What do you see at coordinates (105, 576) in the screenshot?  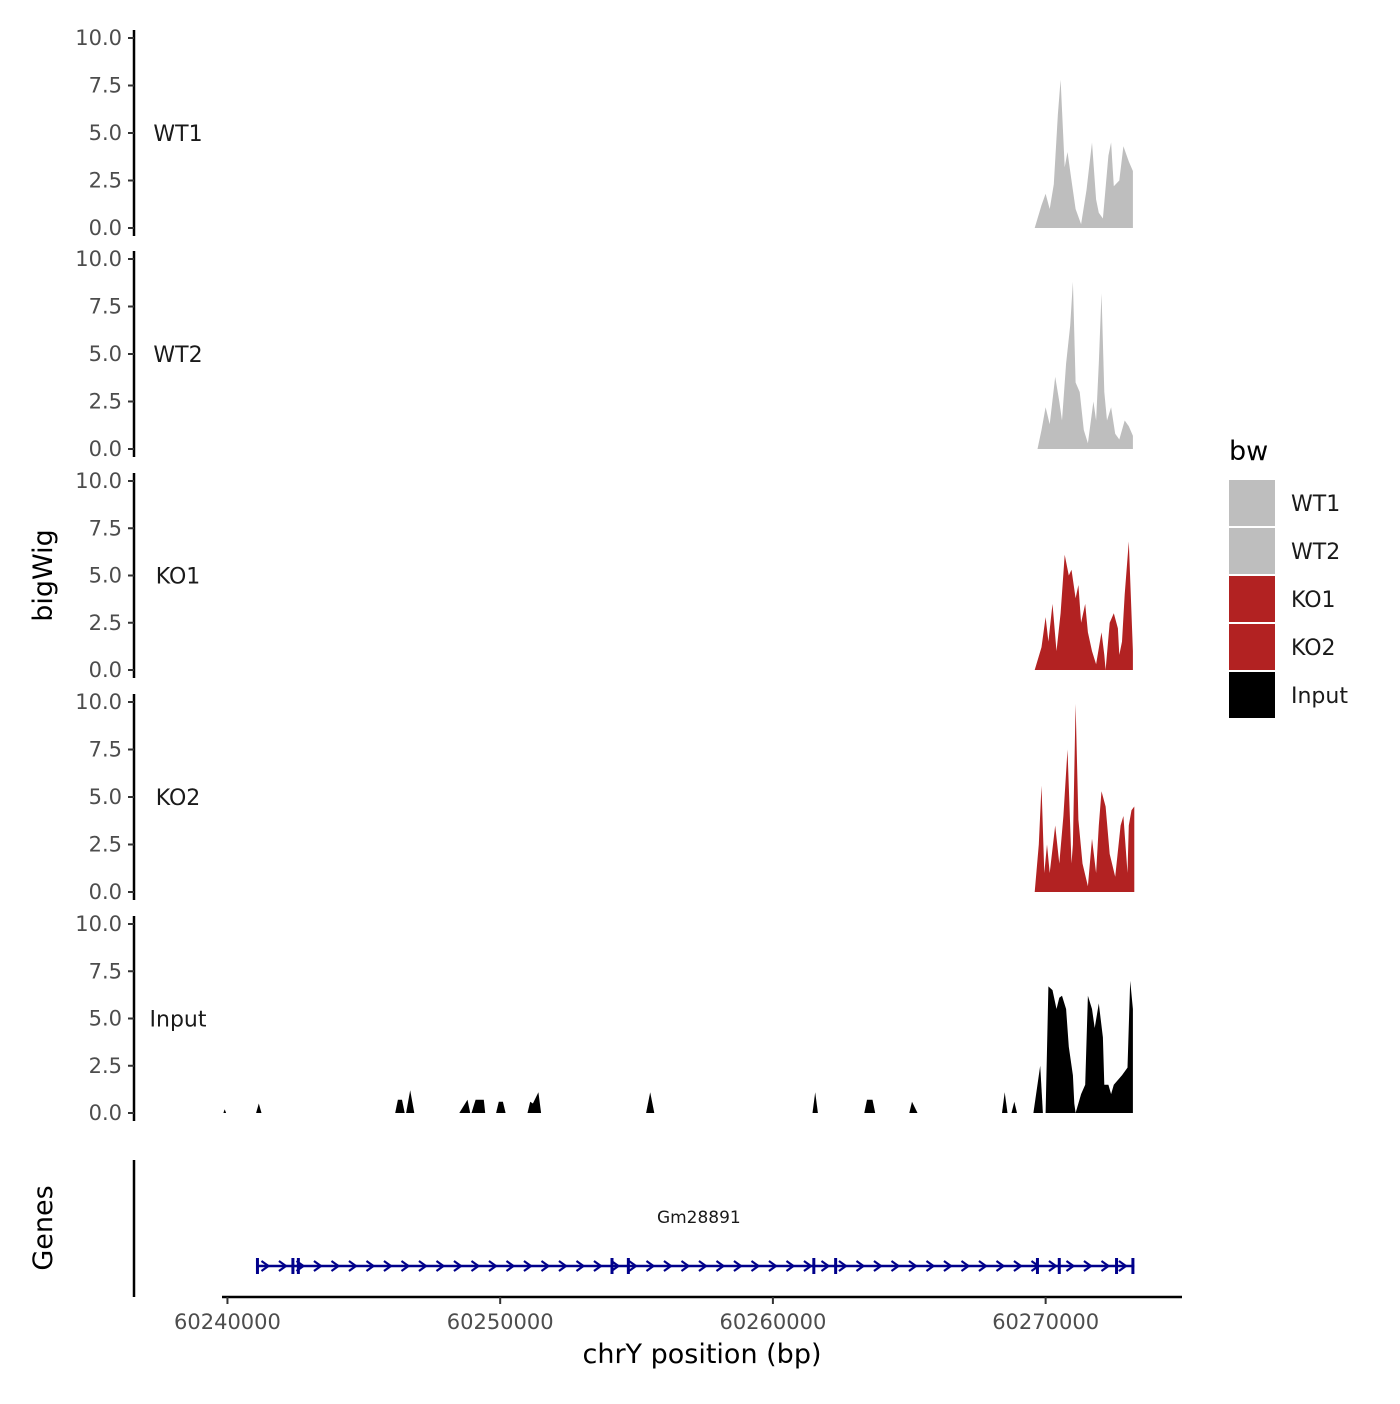 I see `y-tick-label-ko1-2: 5.0` at bounding box center [105, 576].